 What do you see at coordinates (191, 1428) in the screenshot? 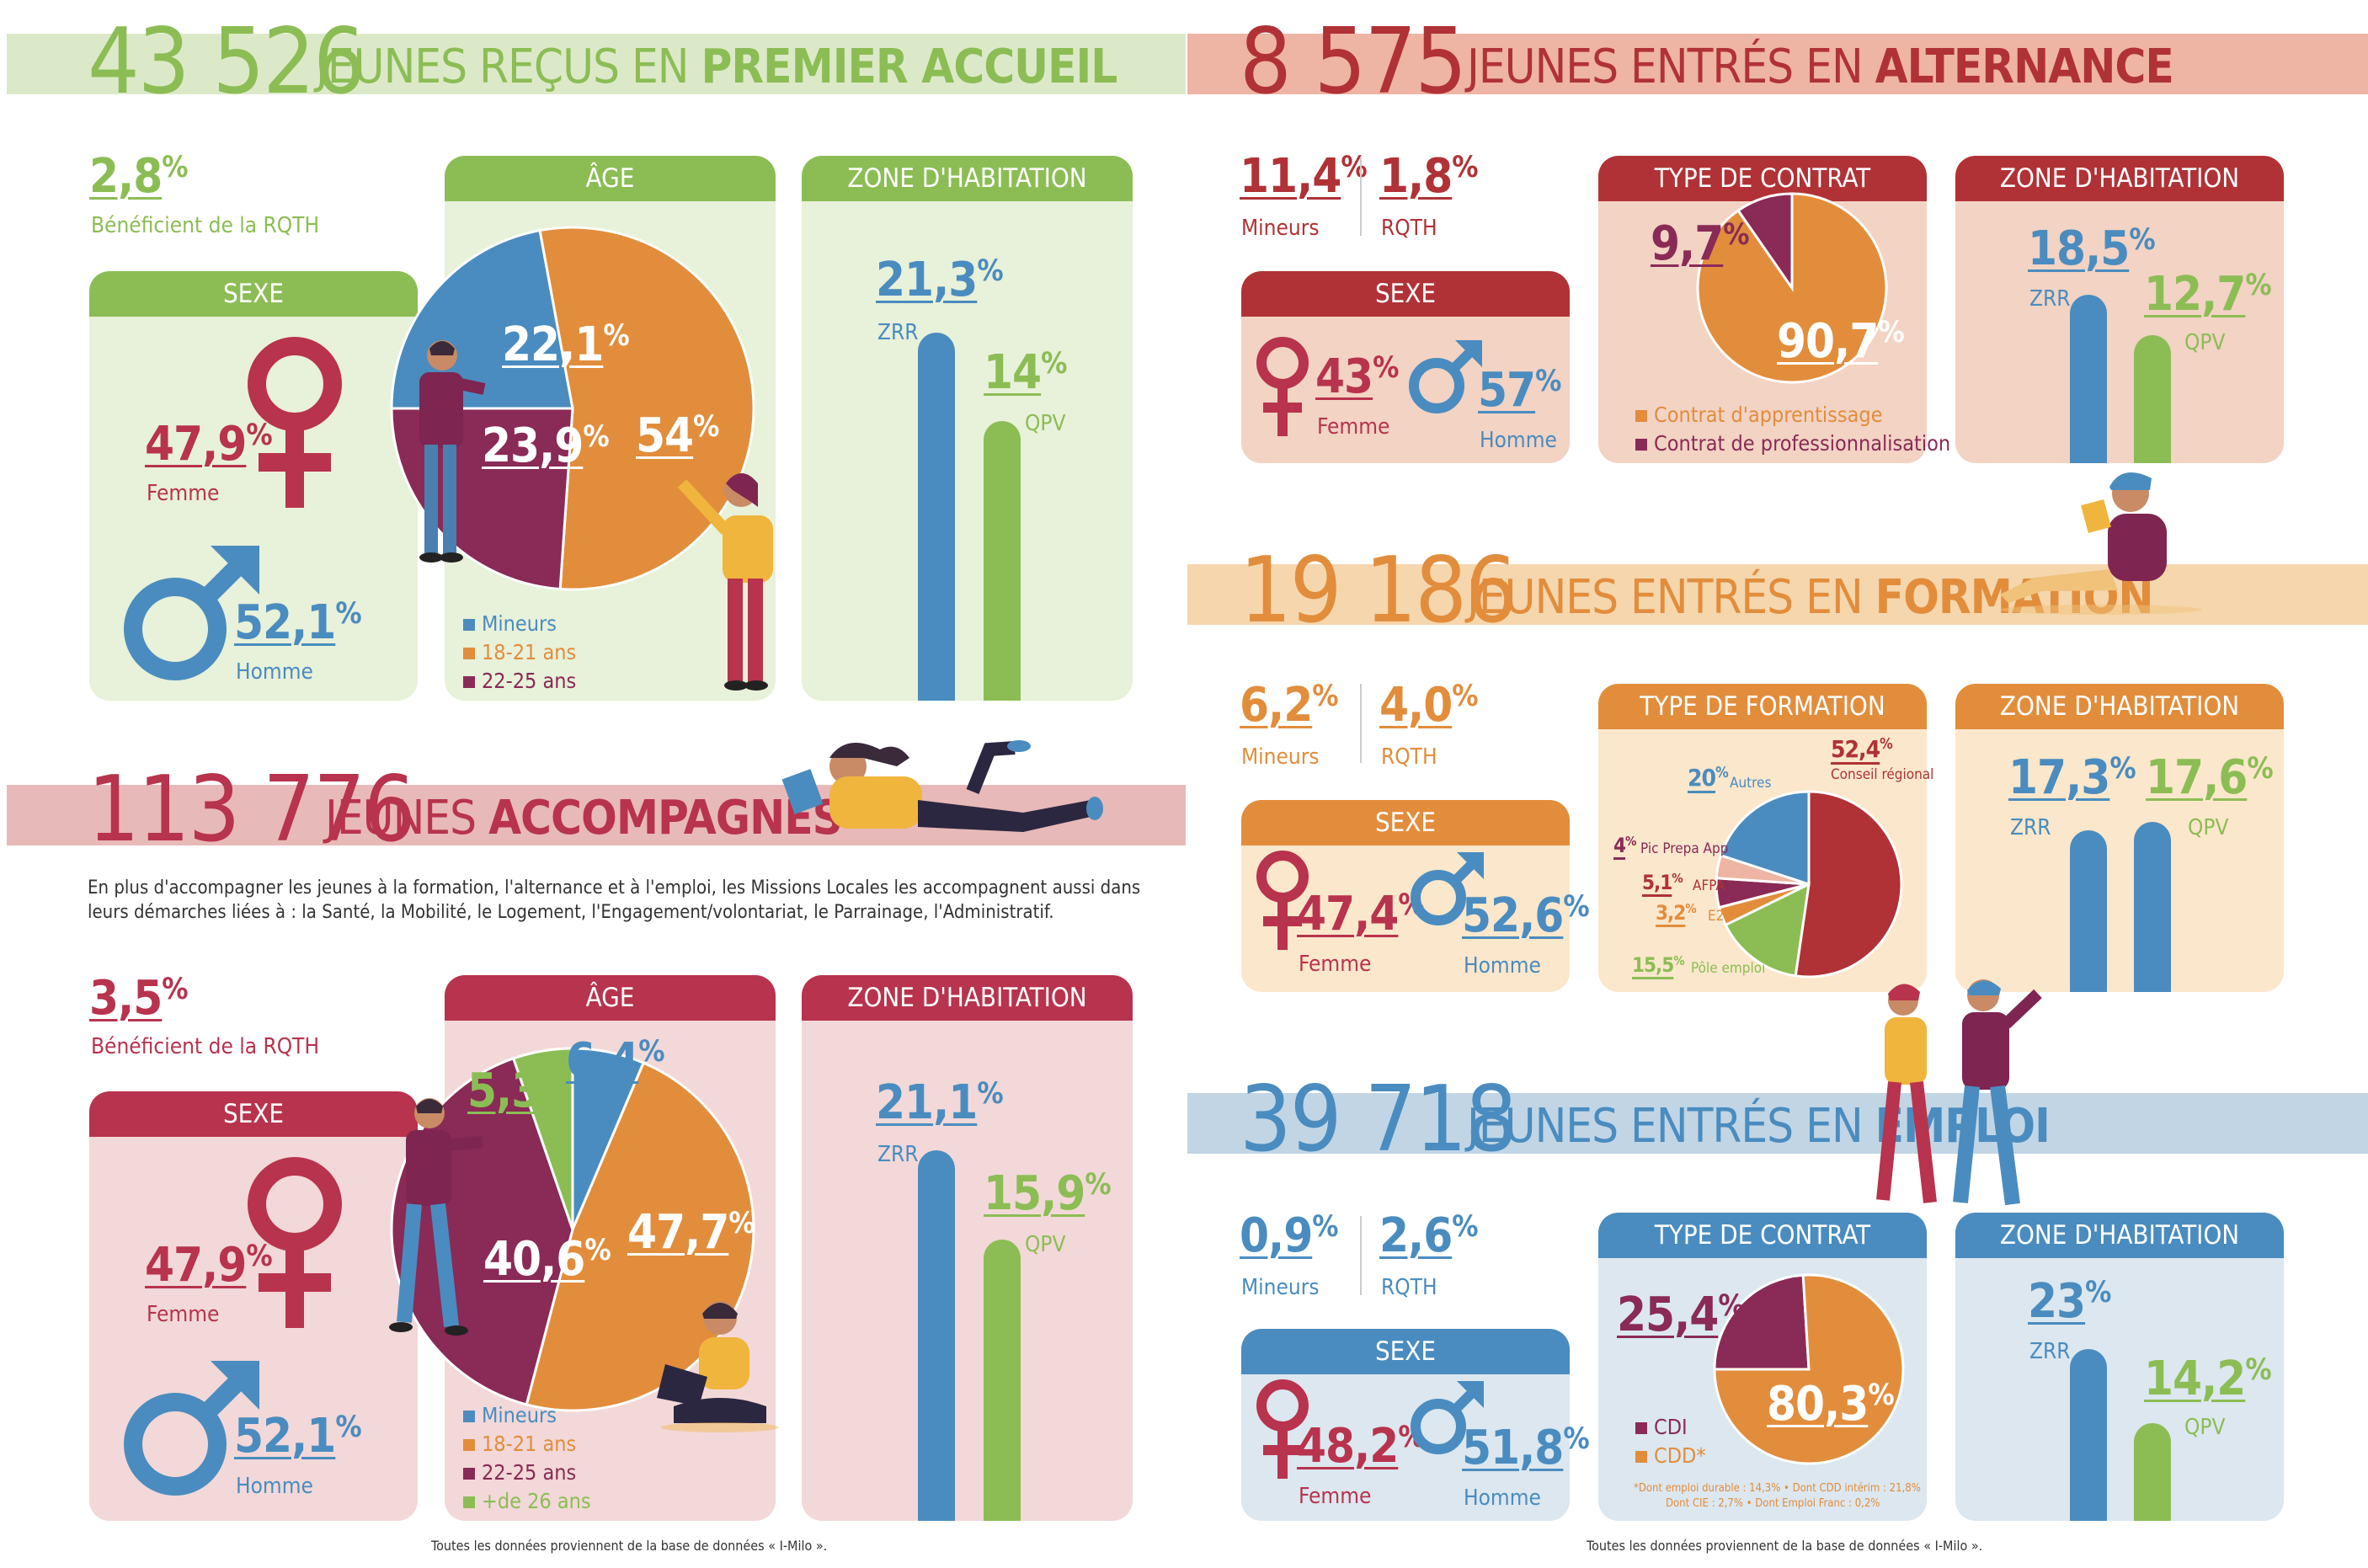
I see `s2-male-icon` at bounding box center [191, 1428].